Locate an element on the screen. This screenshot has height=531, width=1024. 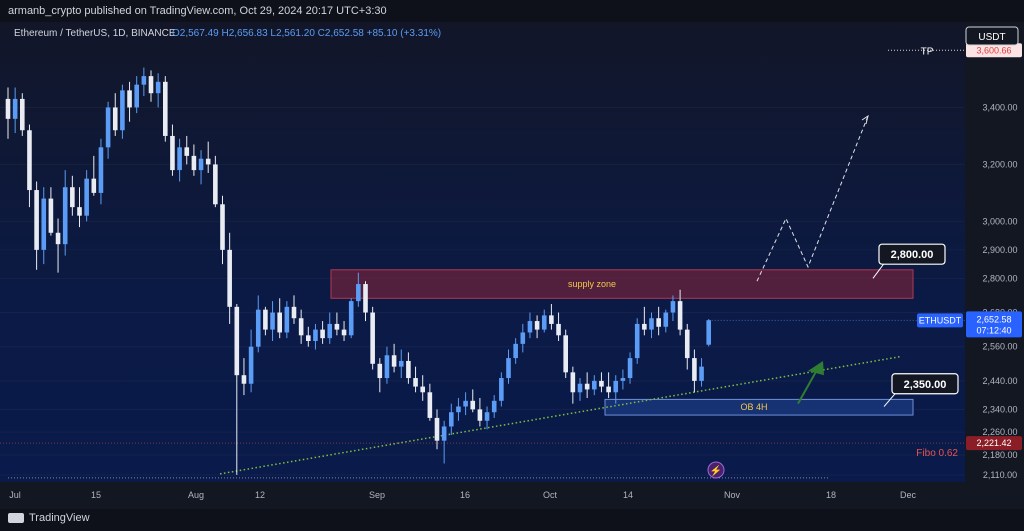
projection-arrowhead is located at coordinates (865, 119).